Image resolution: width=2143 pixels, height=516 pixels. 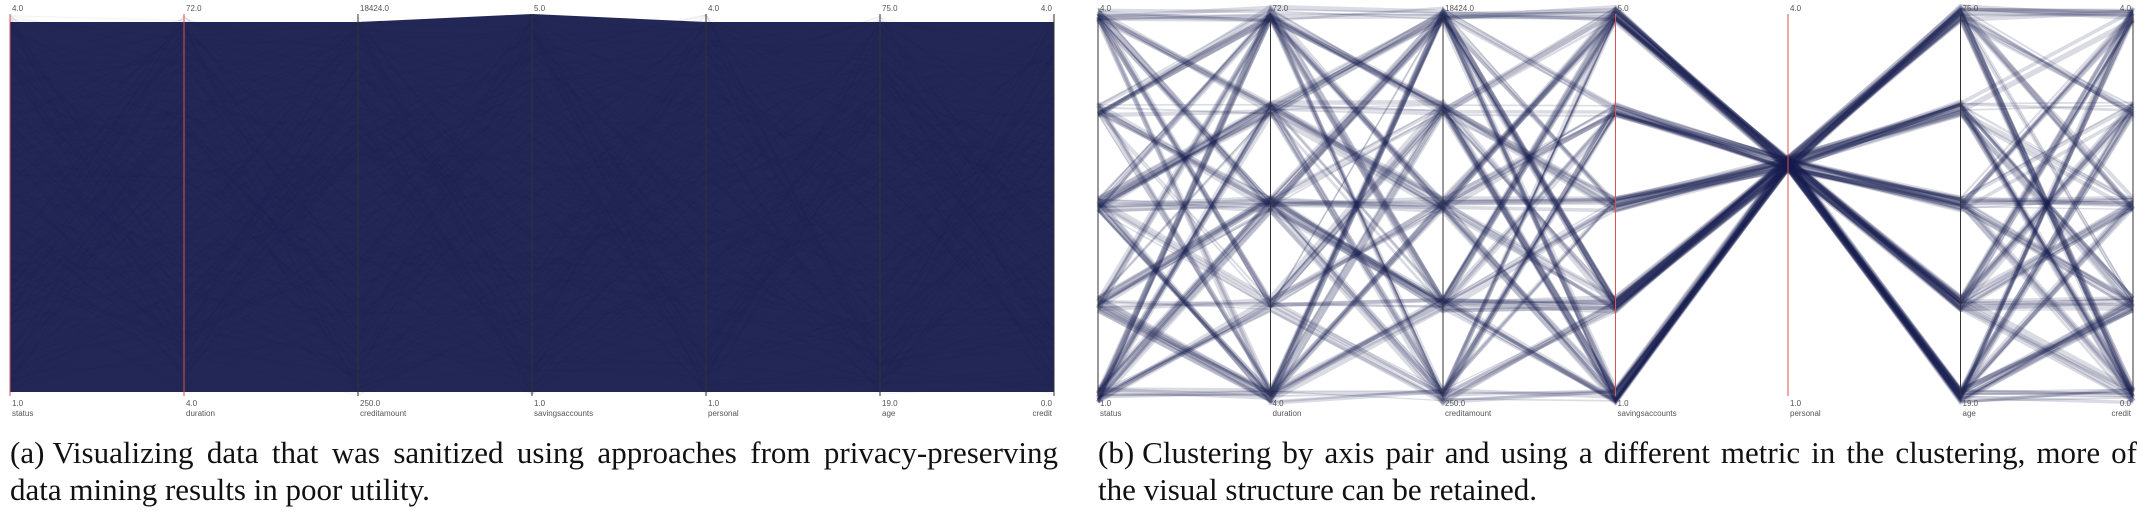 What do you see at coordinates (27, 452) in the screenshot?
I see `caption-a-tag: (a)` at bounding box center [27, 452].